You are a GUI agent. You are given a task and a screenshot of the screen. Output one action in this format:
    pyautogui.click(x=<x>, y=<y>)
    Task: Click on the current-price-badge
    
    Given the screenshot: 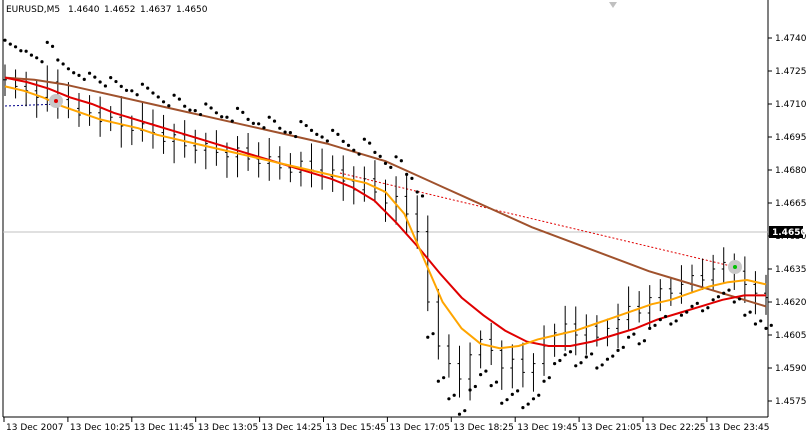 What is the action you would take?
    pyautogui.click(x=786, y=232)
    